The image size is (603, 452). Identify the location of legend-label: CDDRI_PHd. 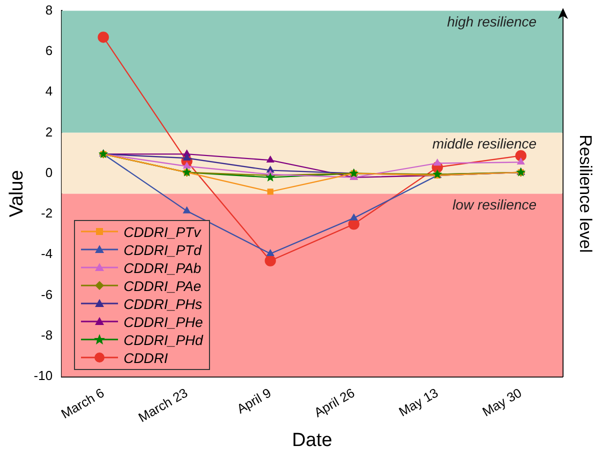
(163, 340).